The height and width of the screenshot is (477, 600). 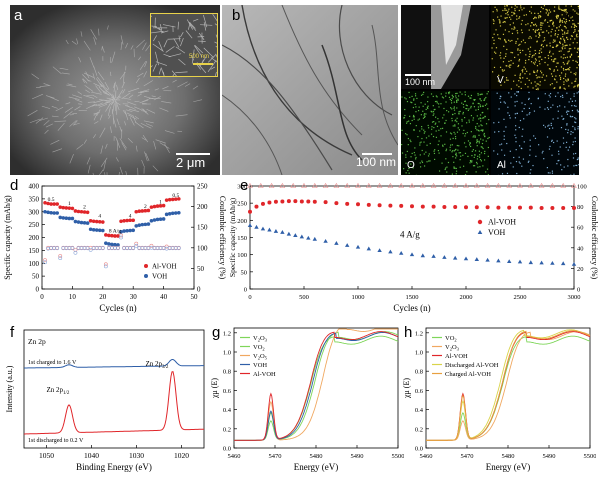 I want to click on legend-label: V2O3, so click(x=260, y=339).